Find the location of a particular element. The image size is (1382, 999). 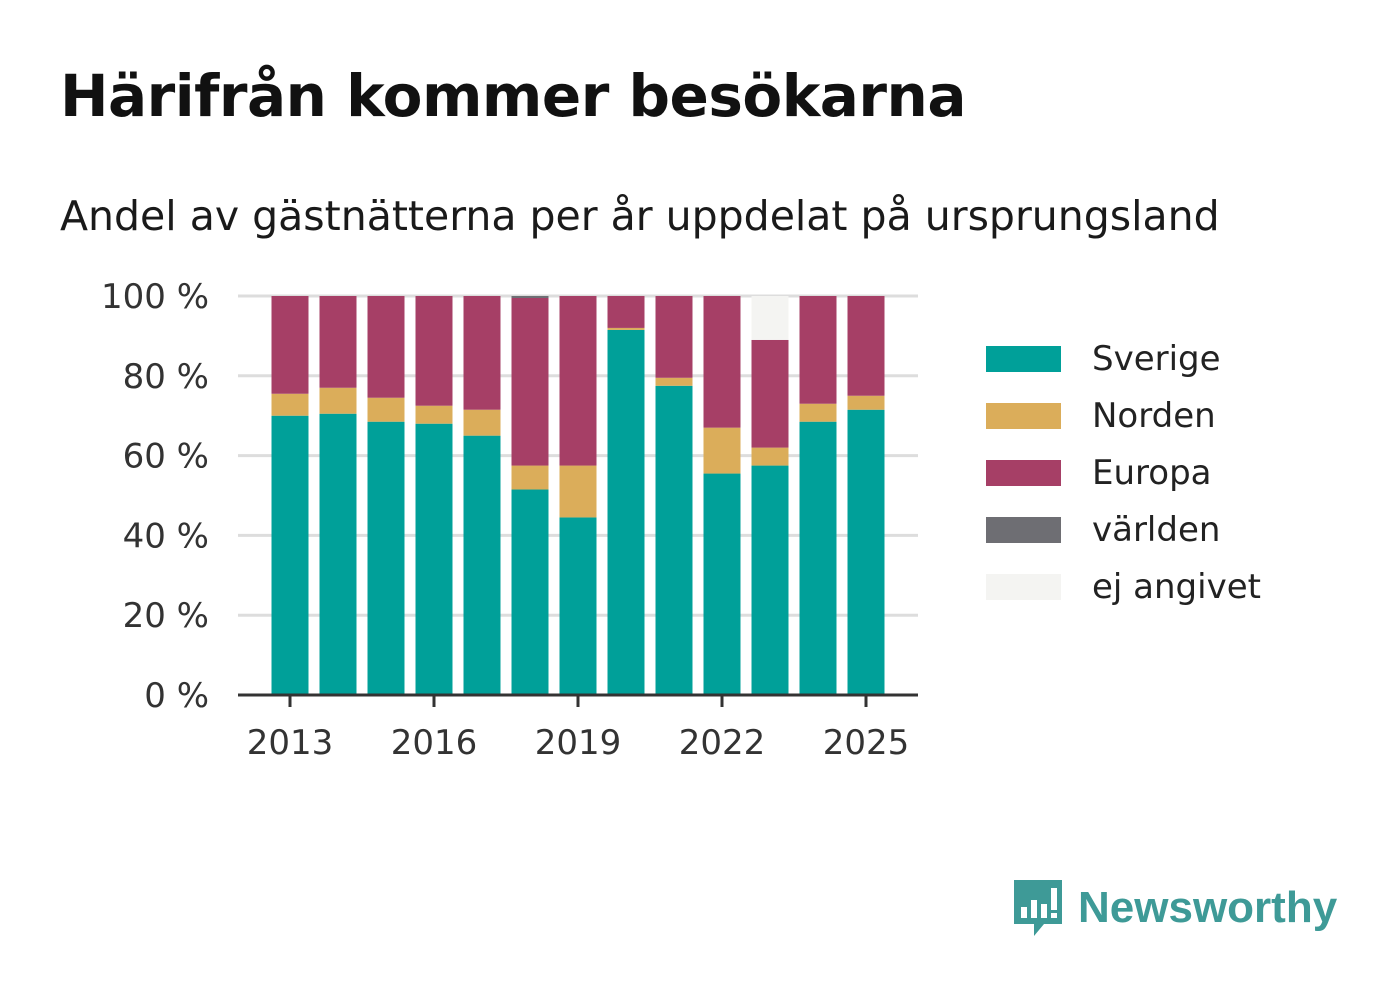

bar-2019-Sverige is located at coordinates (578, 606).